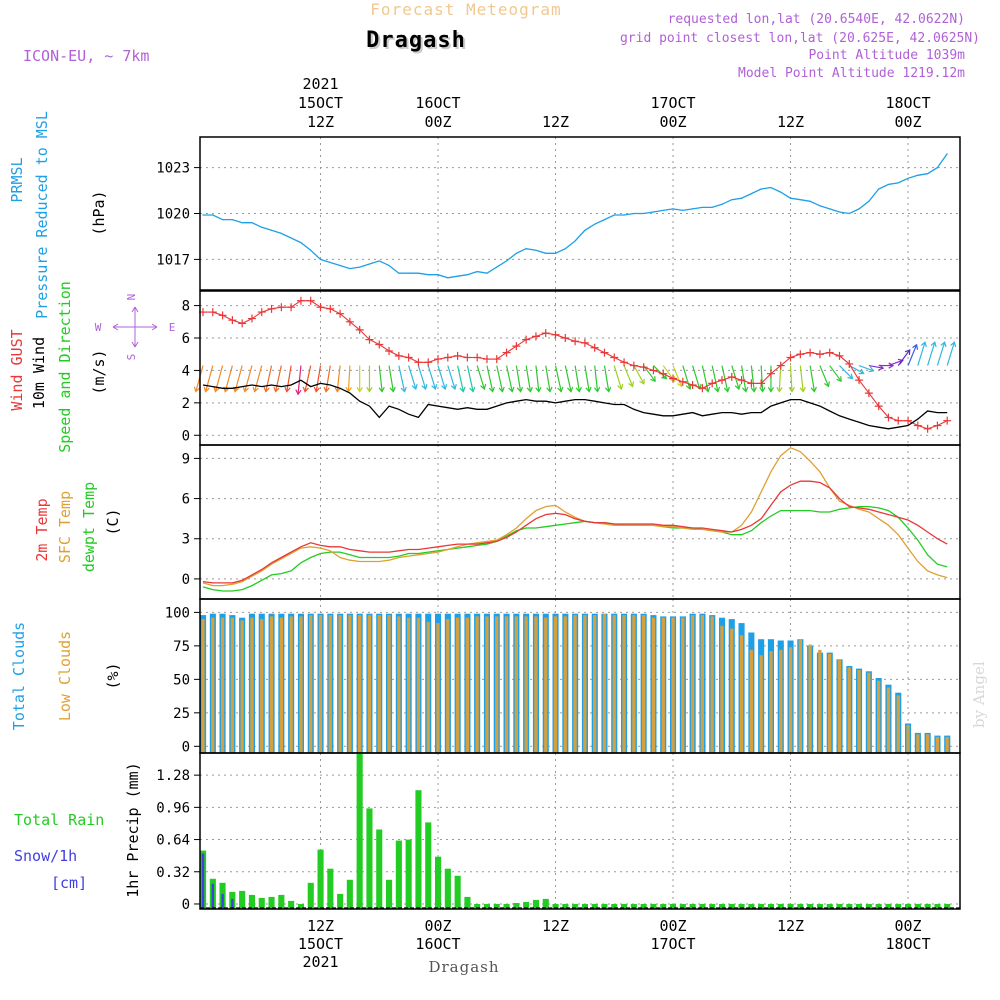  I want to click on snow-bar, so click(203, 881).